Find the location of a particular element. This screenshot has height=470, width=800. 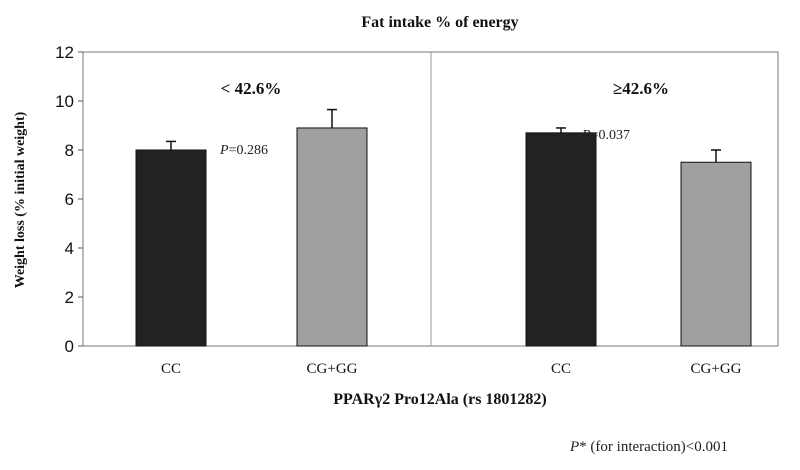

p-value-high-text: =0.037 is located at coordinates (610, 135).